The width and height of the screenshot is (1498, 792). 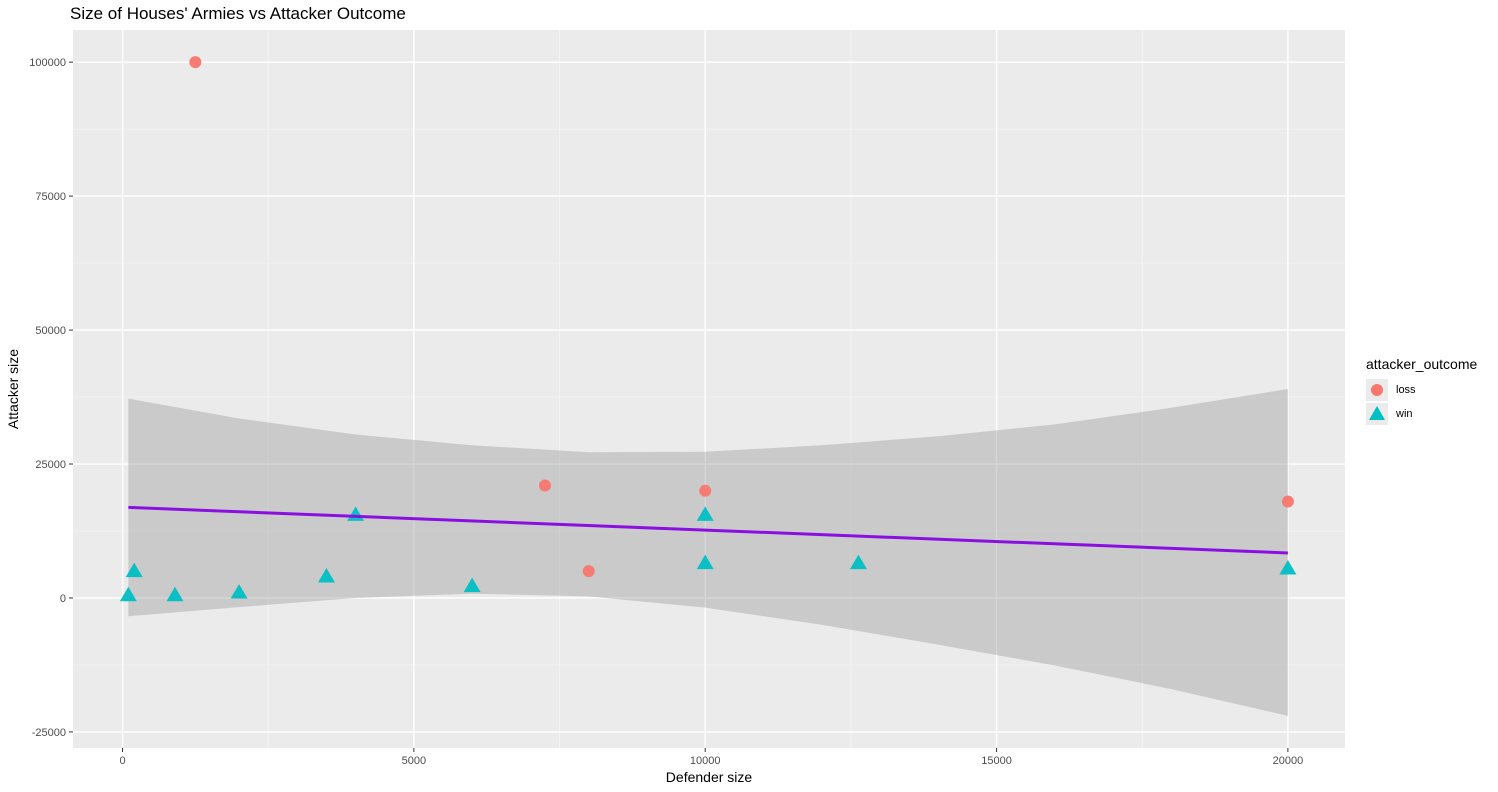 I want to click on y-tick-label: 100000, so click(x=47, y=63).